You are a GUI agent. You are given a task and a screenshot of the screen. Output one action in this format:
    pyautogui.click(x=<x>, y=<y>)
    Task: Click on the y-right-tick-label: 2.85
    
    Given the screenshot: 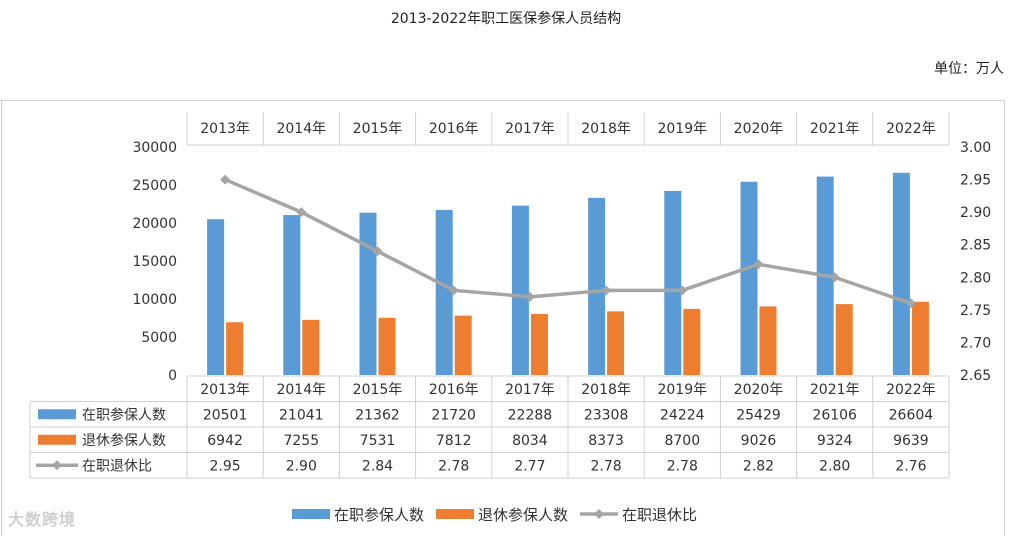 What is the action you would take?
    pyautogui.click(x=975, y=246)
    